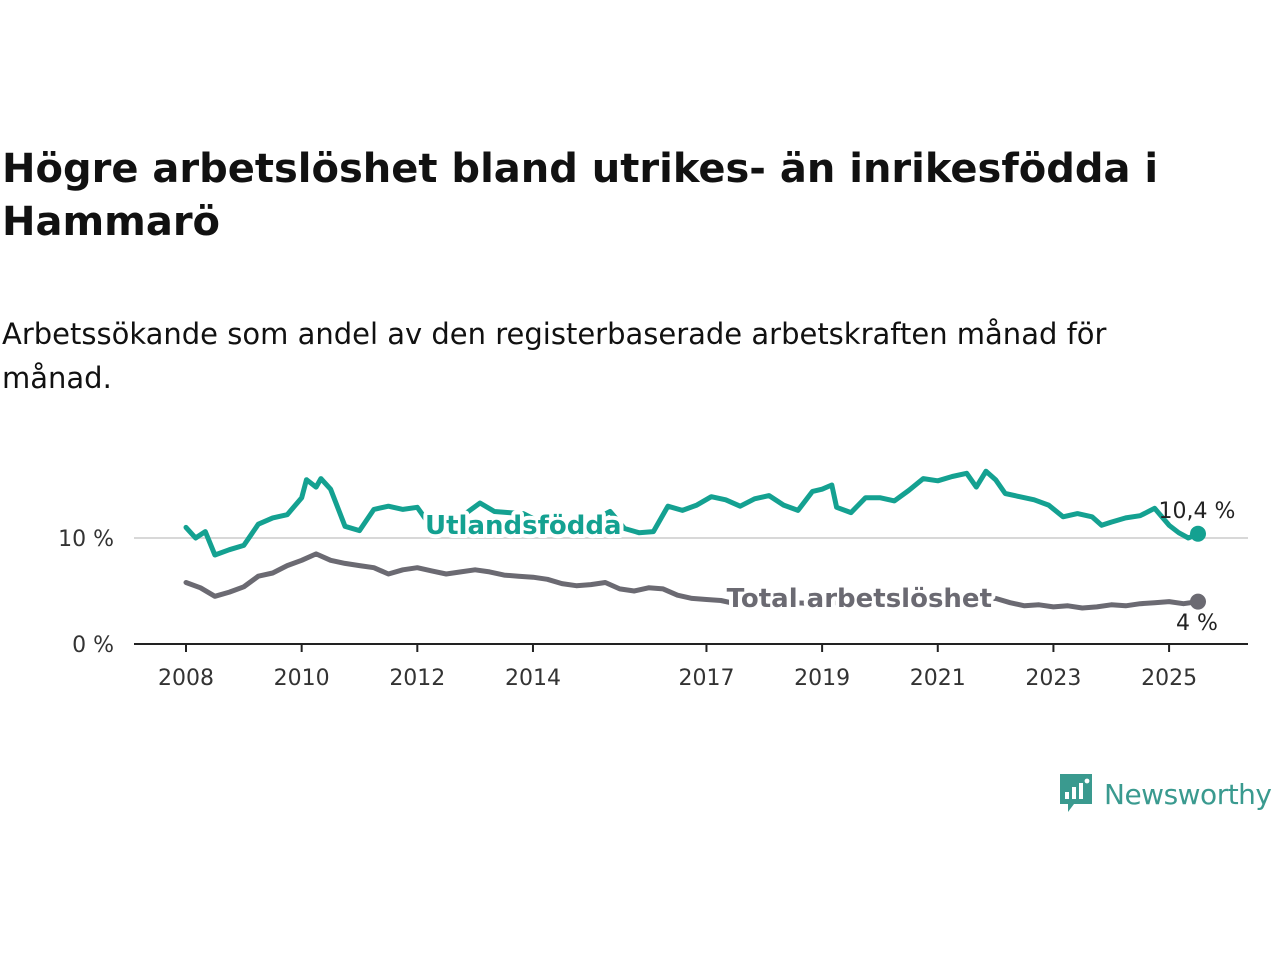 The width and height of the screenshot is (1280, 960). What do you see at coordinates (692, 513) in the screenshot?
I see `series-line-utlandsfodda` at bounding box center [692, 513].